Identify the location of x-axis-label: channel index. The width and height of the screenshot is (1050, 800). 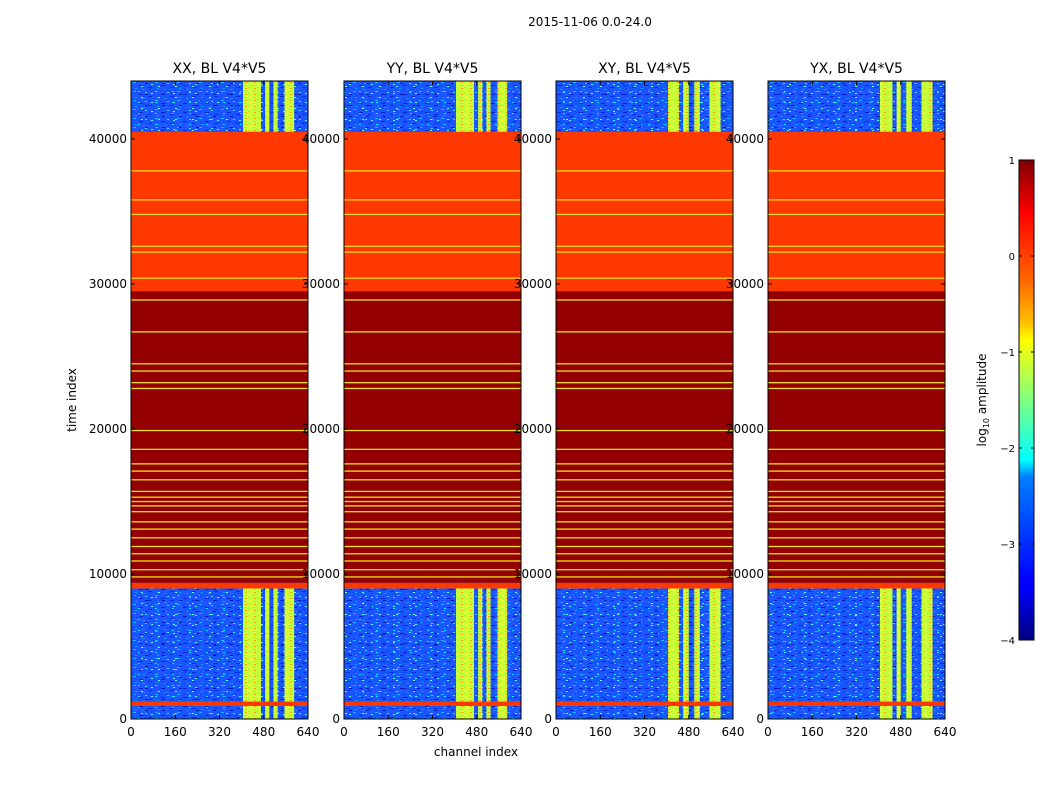
(476, 752).